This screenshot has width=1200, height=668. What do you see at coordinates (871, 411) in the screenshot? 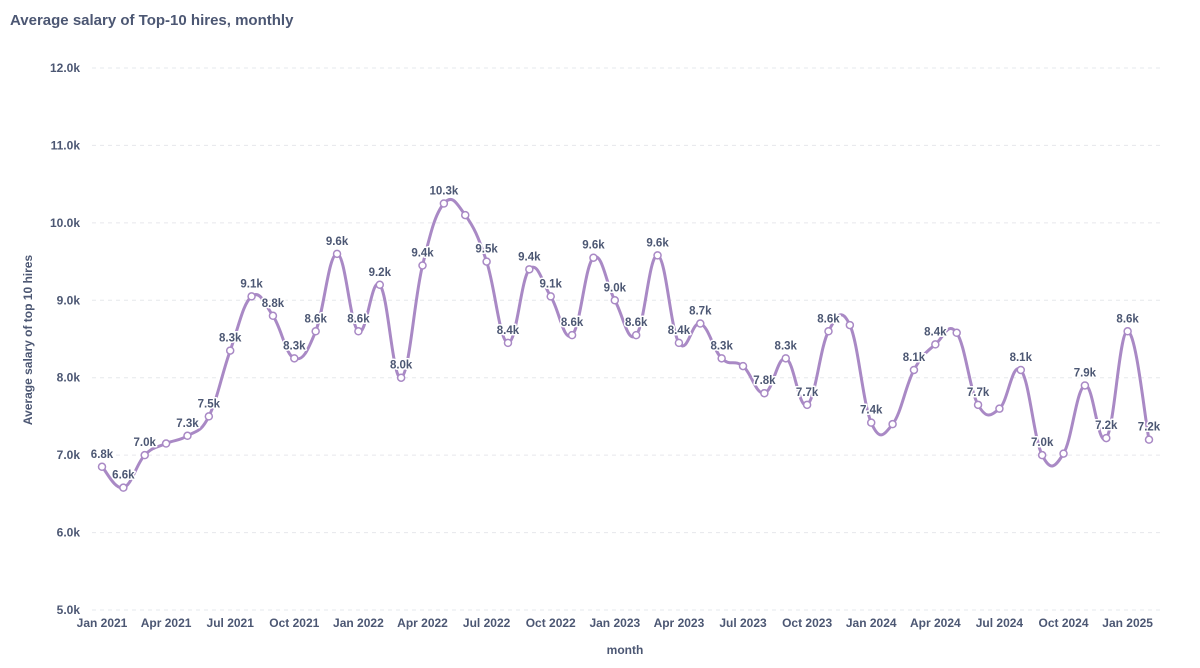
I see `data-label: 7.4k` at bounding box center [871, 411].